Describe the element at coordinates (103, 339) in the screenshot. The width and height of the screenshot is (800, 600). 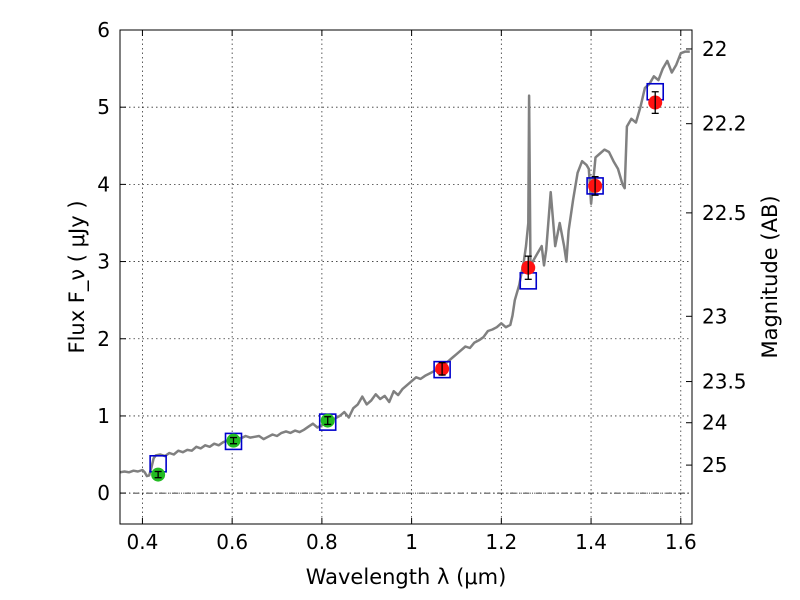
I see `y-tick-label: 2` at that location.